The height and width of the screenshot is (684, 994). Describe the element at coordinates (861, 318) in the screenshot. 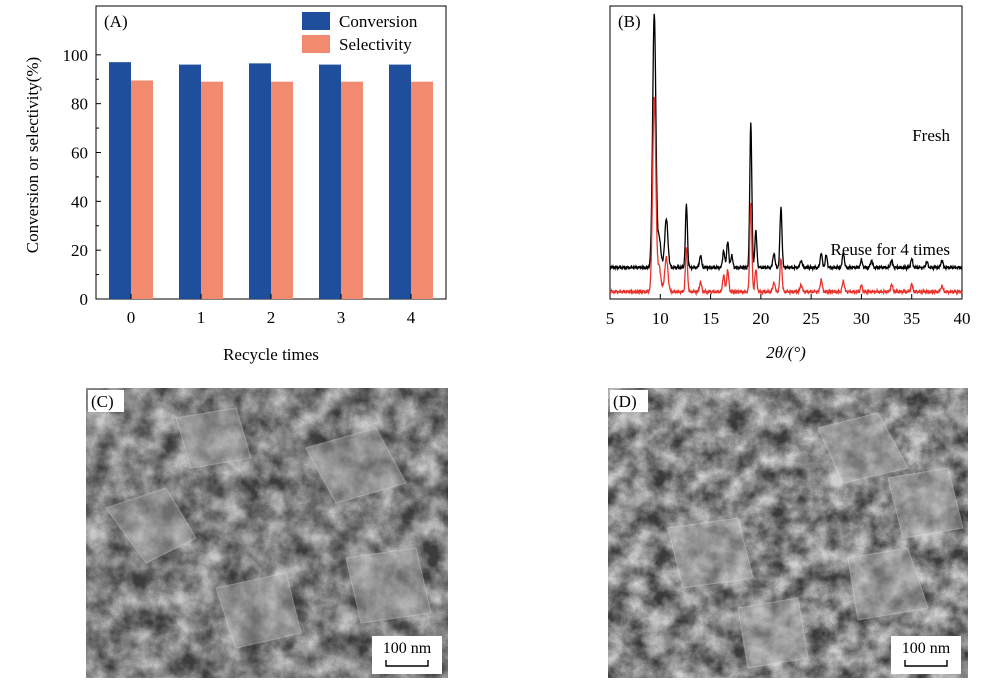

I see `x-tick-label-b: 30` at that location.